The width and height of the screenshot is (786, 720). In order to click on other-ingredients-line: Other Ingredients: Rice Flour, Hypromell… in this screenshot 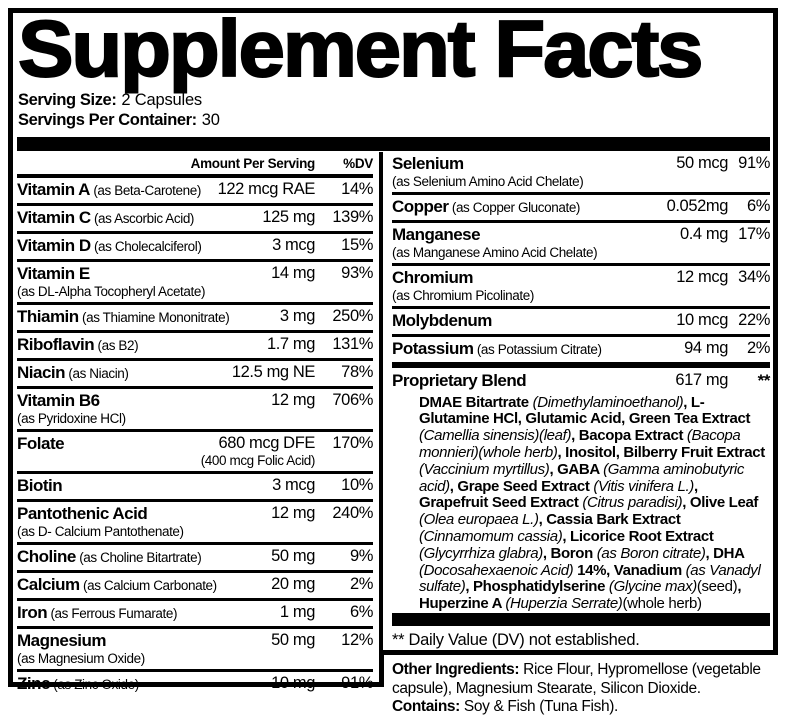, I will do `click(583, 679)`.